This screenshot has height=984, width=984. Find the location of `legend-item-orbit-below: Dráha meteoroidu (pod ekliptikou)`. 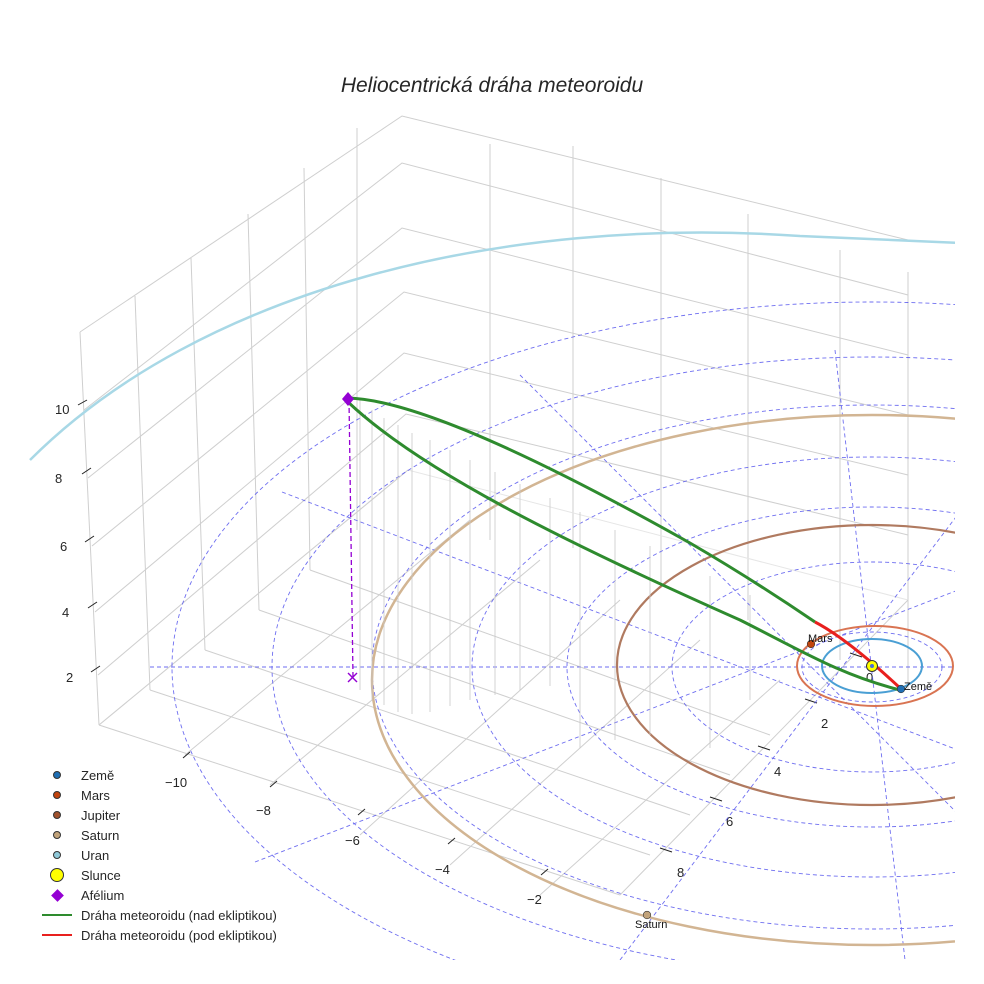

legend-item-orbit-below: Dráha meteoroidu (pod ekliptikou) is located at coordinates (158, 935).